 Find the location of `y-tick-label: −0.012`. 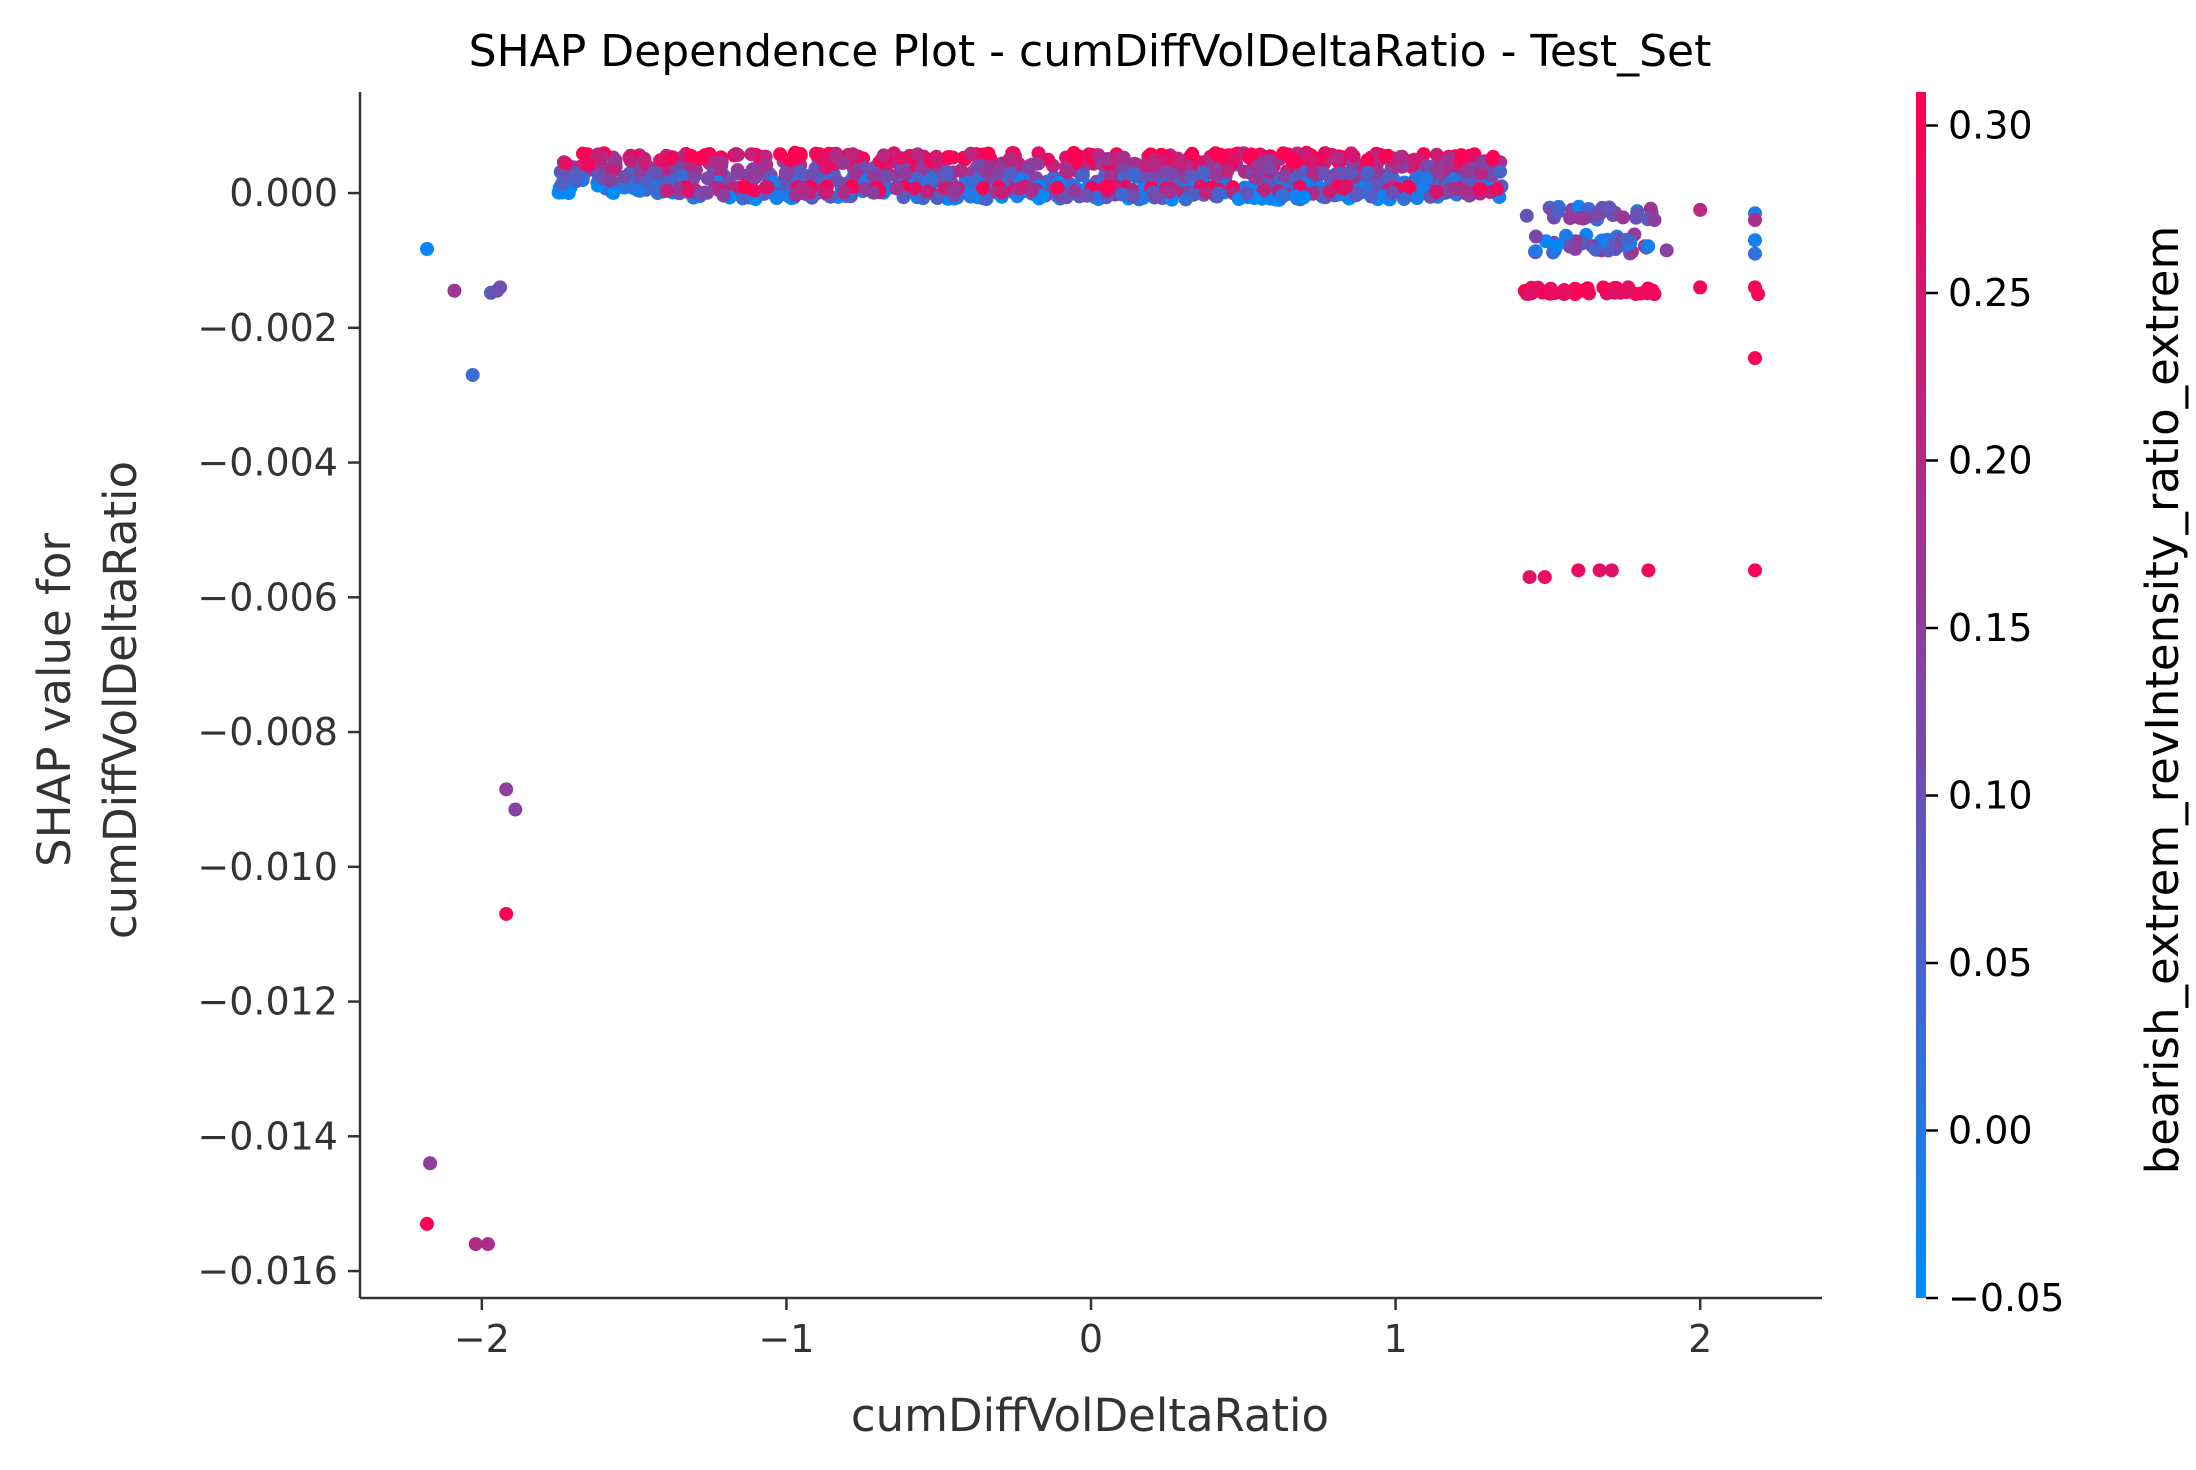

y-tick-label: −0.012 is located at coordinates (267, 1002).